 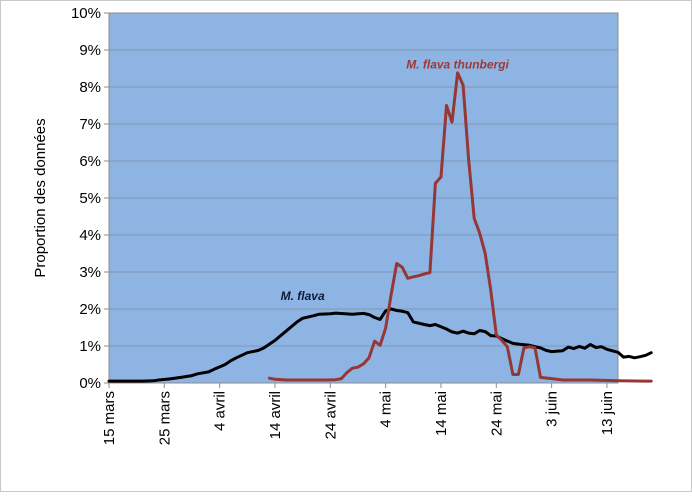 I want to click on x-tick-label: 24 avril, so click(x=330, y=415).